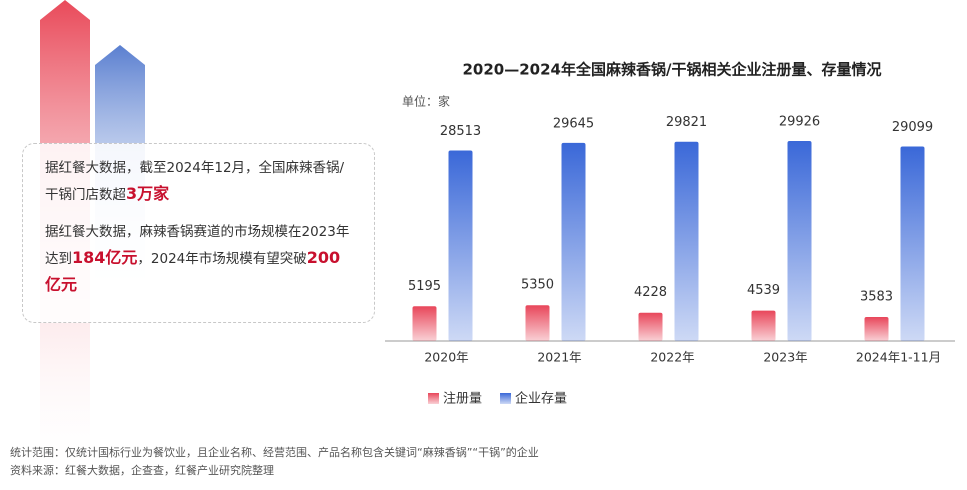  Describe the element at coordinates (672, 70) in the screenshot. I see `chart-title: 2020—2024年全国麻辣香锅/干锅相关企业注册量、存量情况` at that location.